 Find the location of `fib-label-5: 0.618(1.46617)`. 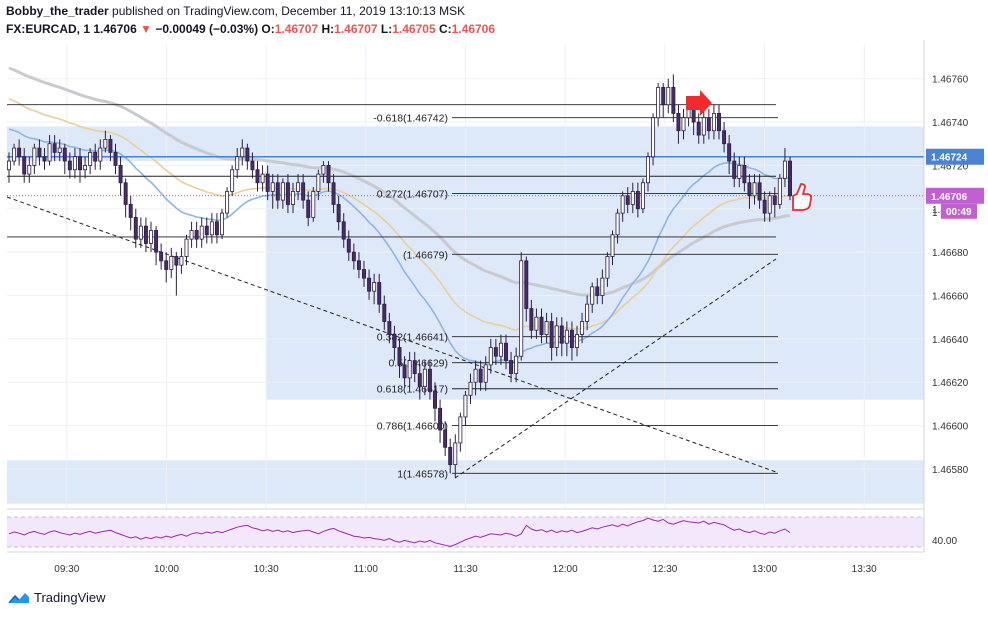

fib-label-5: 0.618(1.46617) is located at coordinates (412, 390).